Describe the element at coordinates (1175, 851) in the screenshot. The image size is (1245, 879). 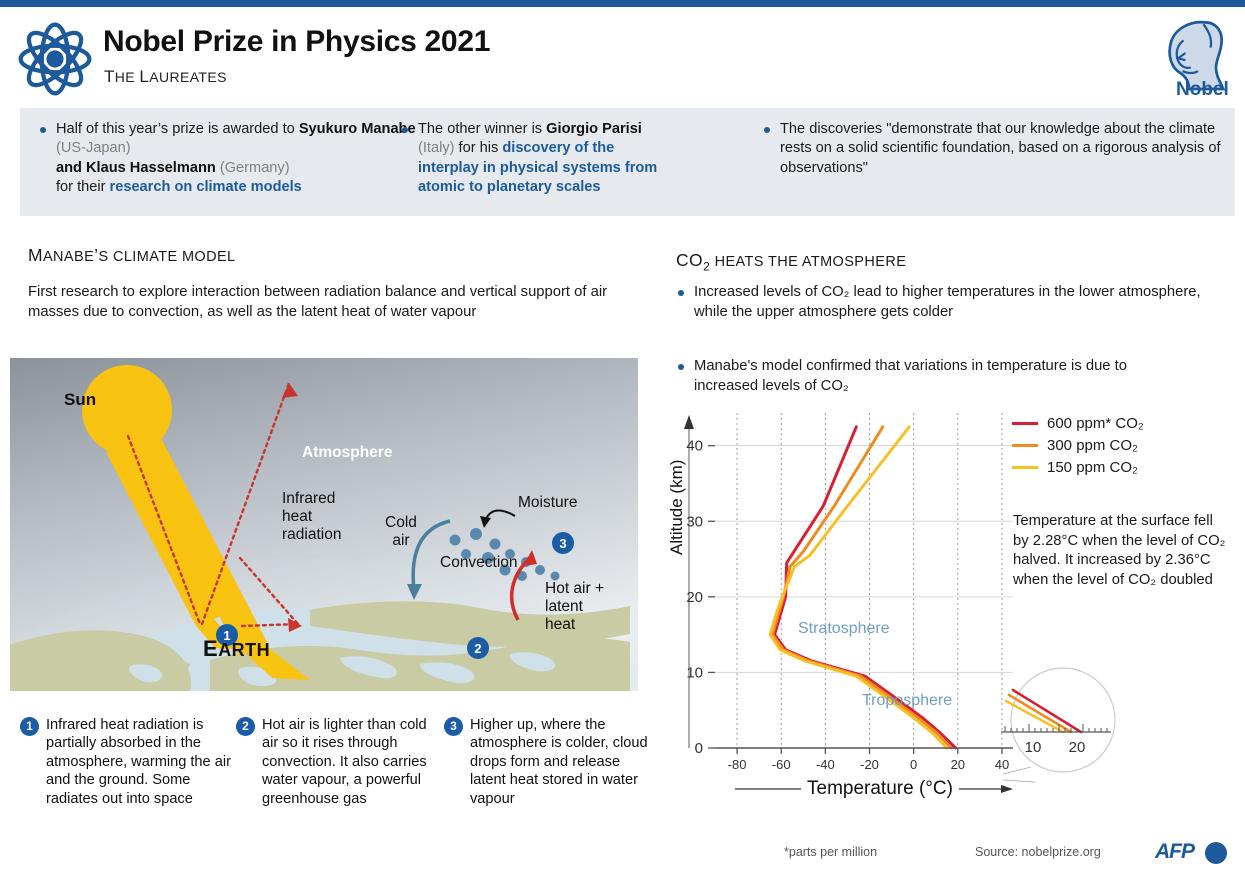
I see `afp-logo-text: AFP` at that location.